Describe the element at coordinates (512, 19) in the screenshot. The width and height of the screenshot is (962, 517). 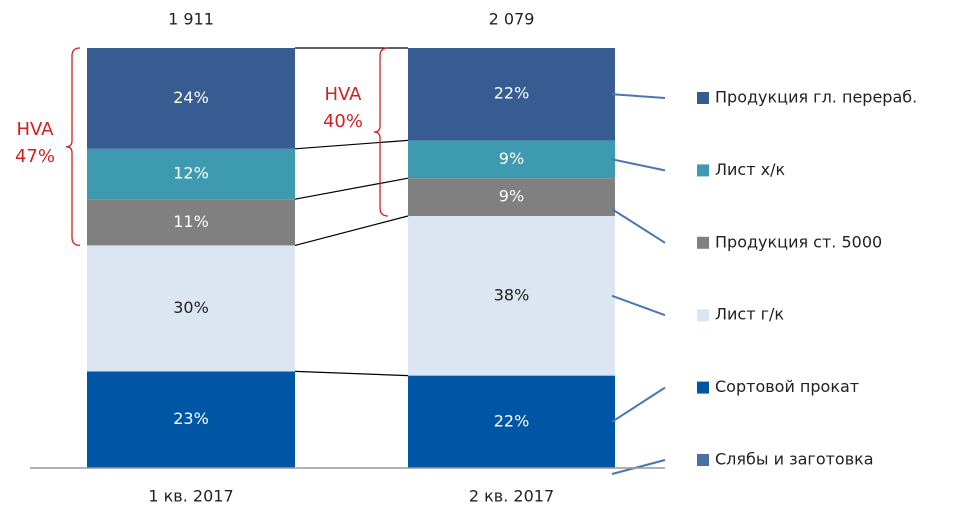
I see `total-label: 2 079` at that location.